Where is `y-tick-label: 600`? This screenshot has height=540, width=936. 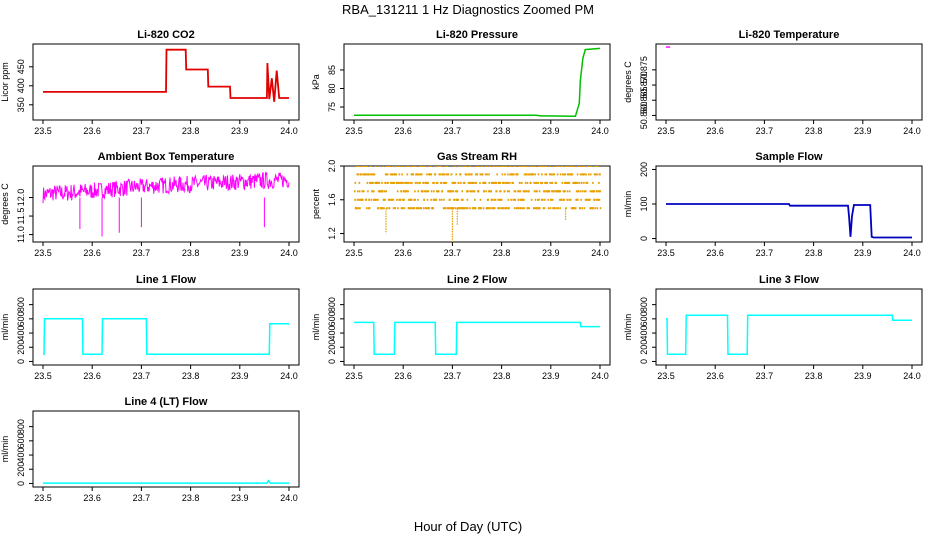
y-tick-label: 600 is located at coordinates (21, 440).